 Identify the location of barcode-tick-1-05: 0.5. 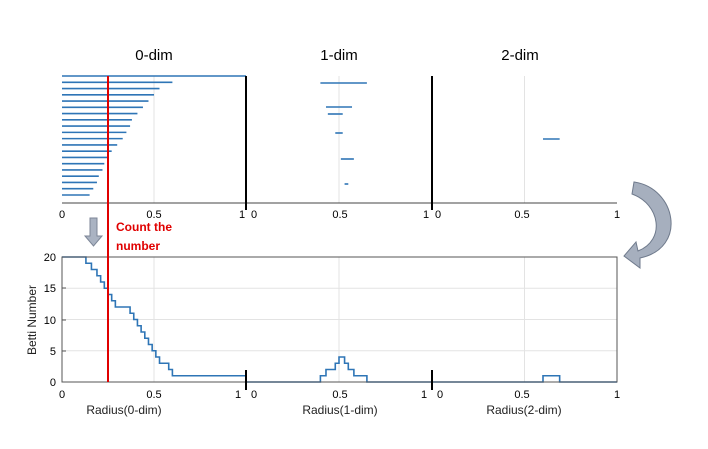
(339, 215).